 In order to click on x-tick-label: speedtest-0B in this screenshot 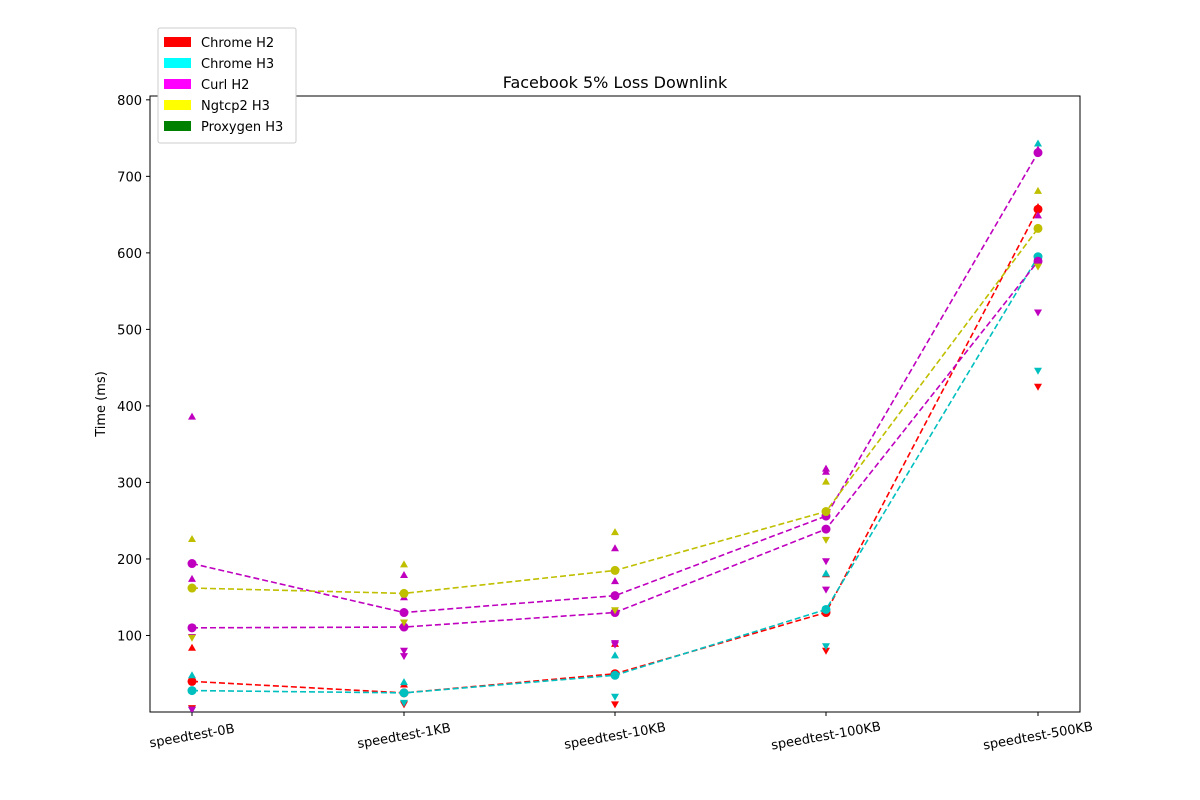, I will do `click(191, 737)`.